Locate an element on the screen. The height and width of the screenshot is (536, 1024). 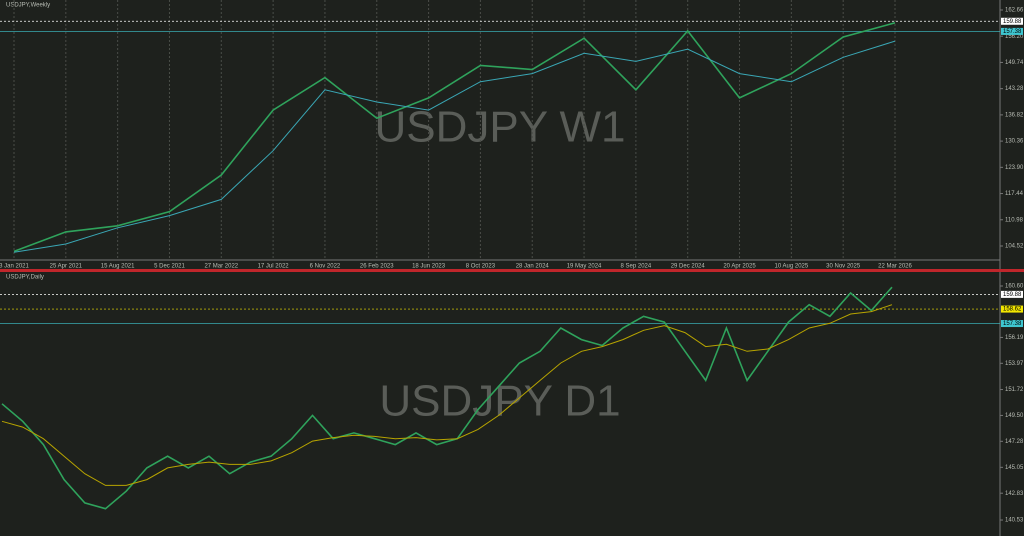
y-tick-label: 160.60 is located at coordinates (1014, 287).